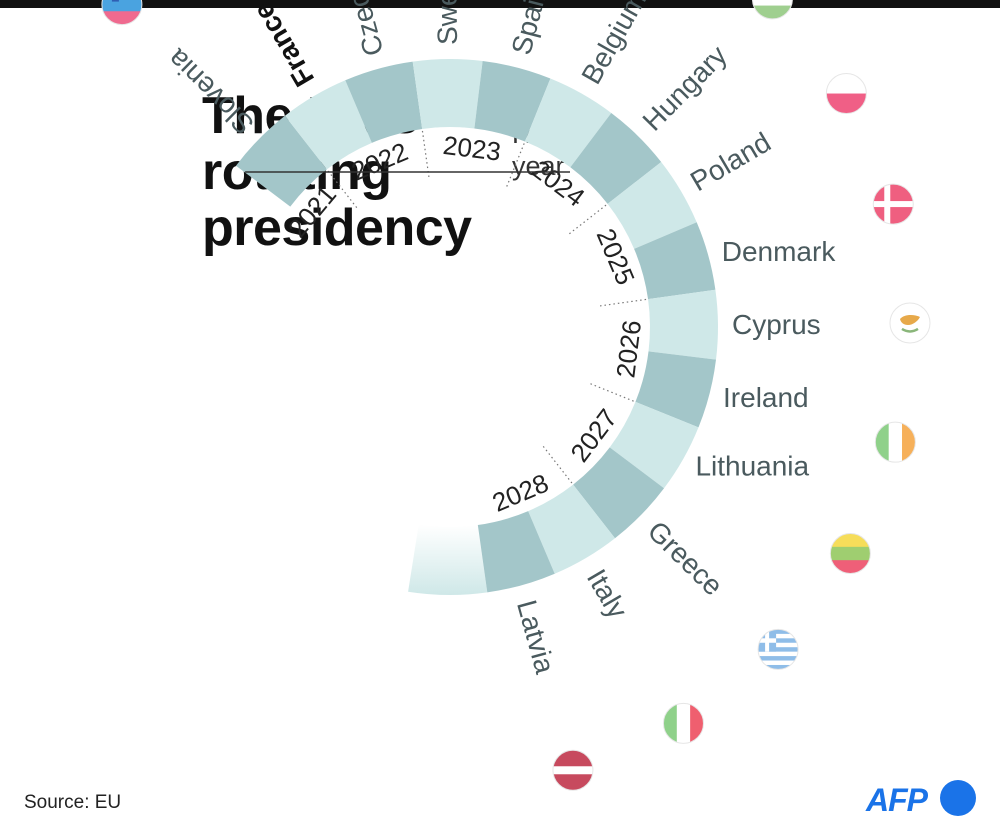 The width and height of the screenshot is (1000, 834). Describe the element at coordinates (683, 723) in the screenshot. I see `italy-flag-icon` at that location.